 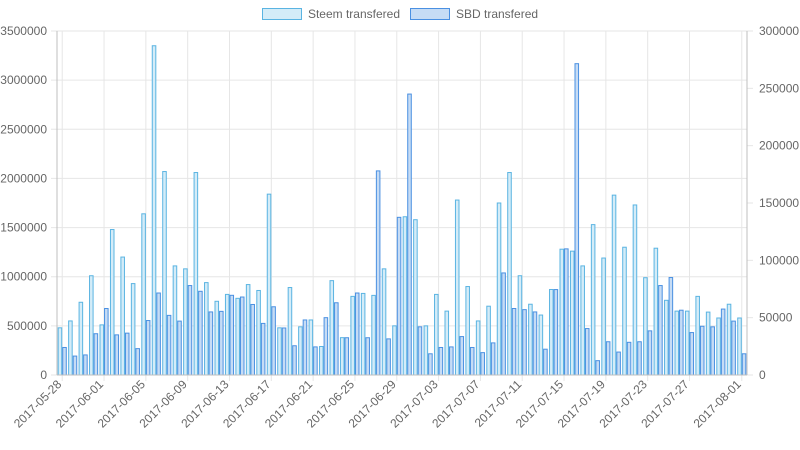 I want to click on legend-label-sbd: SBD transfered, so click(x=497, y=14).